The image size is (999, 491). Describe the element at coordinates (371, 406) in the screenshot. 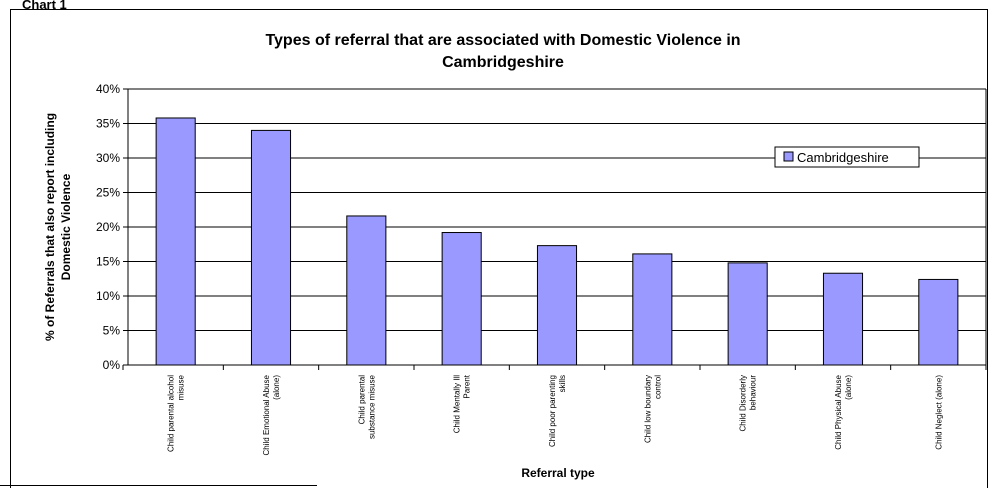

I see `x-category-label-line: substance misuse` at that location.